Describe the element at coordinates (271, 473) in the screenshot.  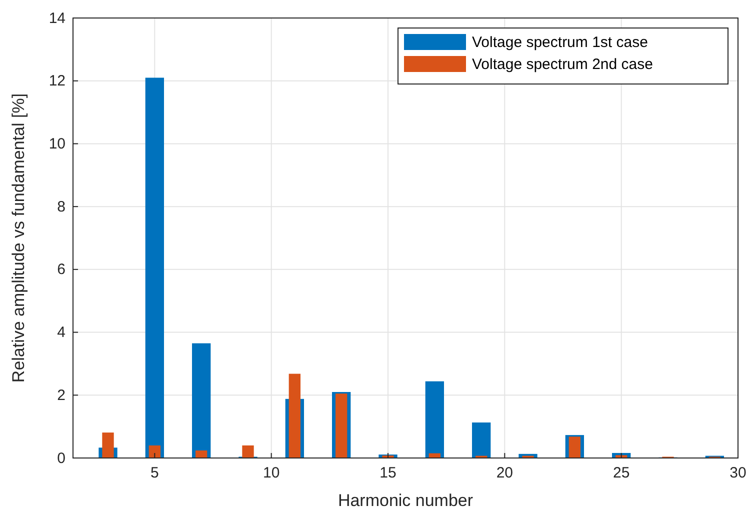
I see `x-tick-label: 10` at that location.